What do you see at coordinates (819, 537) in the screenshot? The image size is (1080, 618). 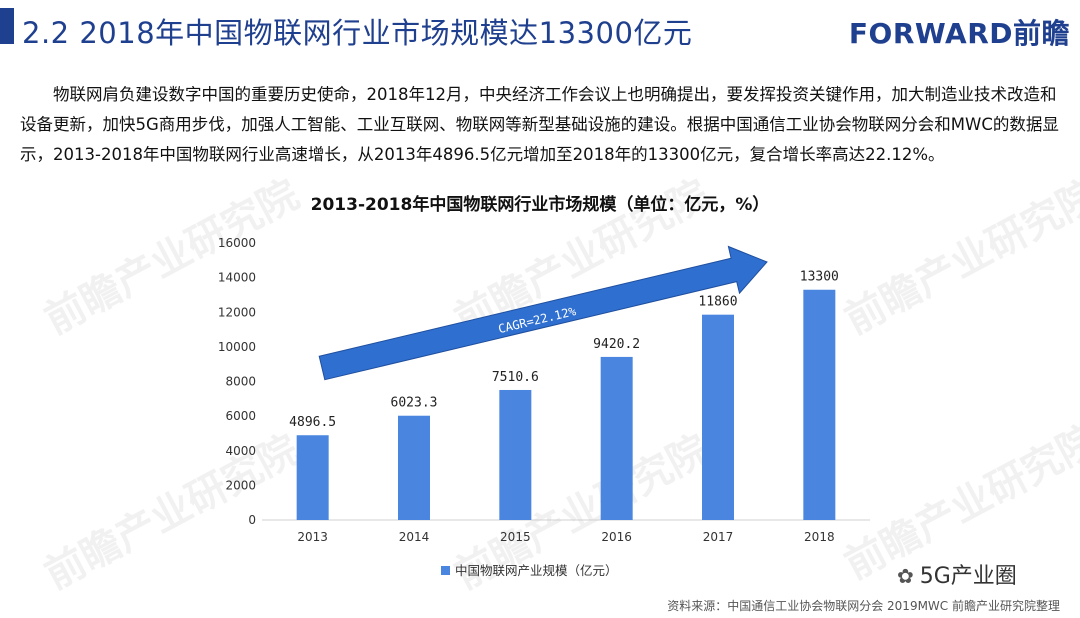 I see `x-tick-label: 2018` at bounding box center [819, 537].